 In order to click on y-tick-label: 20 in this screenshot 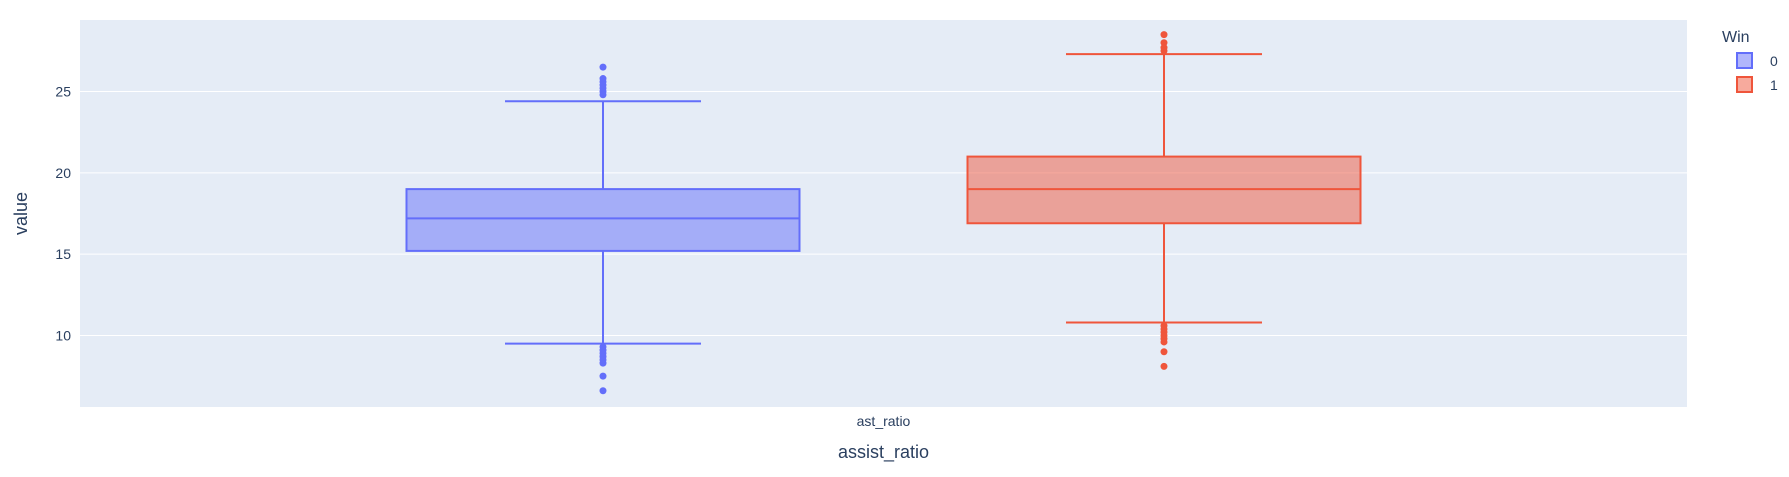, I will do `click(63, 173)`.